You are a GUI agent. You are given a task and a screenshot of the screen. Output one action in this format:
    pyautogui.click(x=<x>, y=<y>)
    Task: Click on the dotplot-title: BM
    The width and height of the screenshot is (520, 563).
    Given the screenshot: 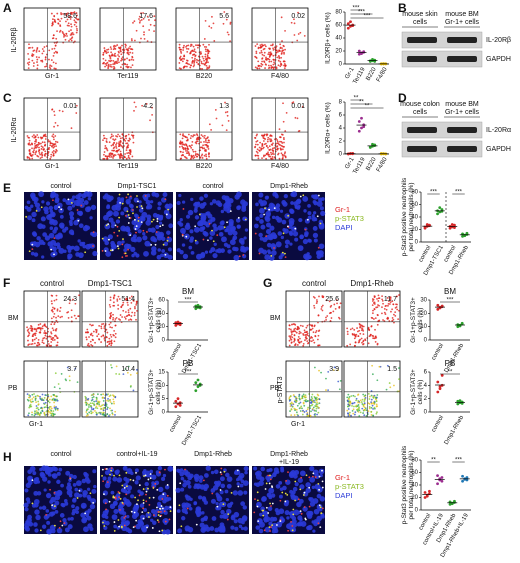 What is the action you would take?
    pyautogui.click(x=450, y=291)
    